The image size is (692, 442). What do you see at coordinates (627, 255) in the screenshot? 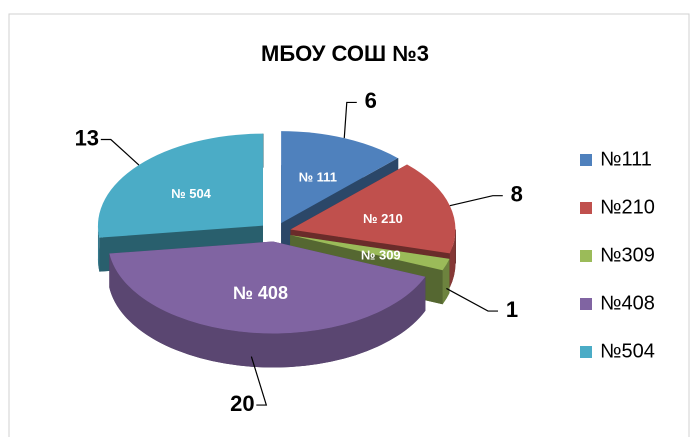
I see `legend-label: №309` at bounding box center [627, 255].